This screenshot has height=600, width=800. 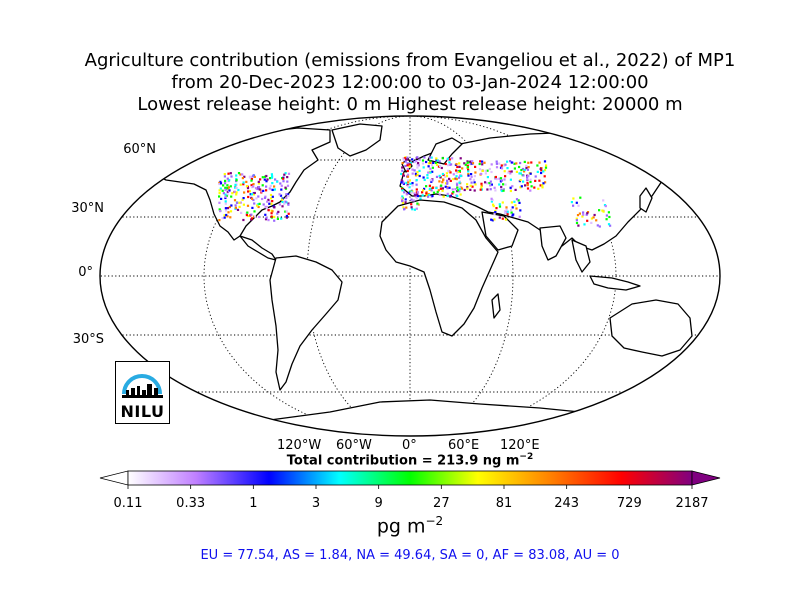 What do you see at coordinates (114, 478) in the screenshot?
I see `colorbar-lower-extension` at bounding box center [114, 478].